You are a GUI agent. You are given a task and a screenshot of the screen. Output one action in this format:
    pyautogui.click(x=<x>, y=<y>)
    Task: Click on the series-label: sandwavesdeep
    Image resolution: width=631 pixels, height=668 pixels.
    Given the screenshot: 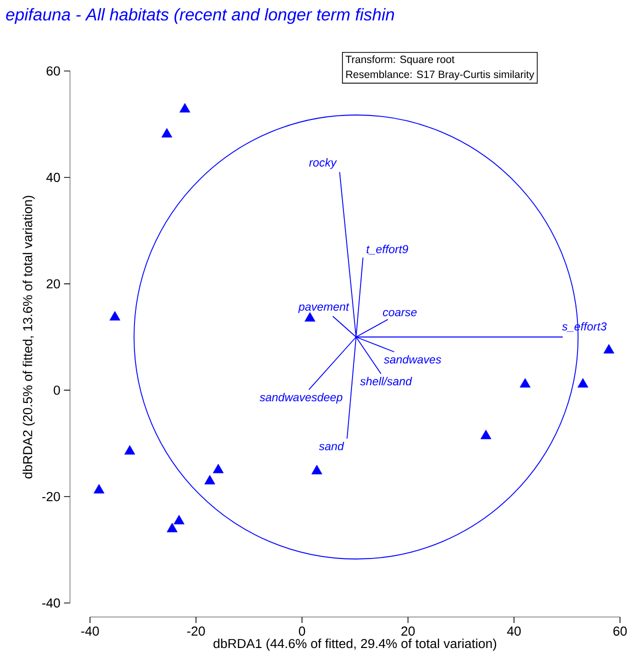 What is the action you would take?
    pyautogui.click(x=301, y=398)
    